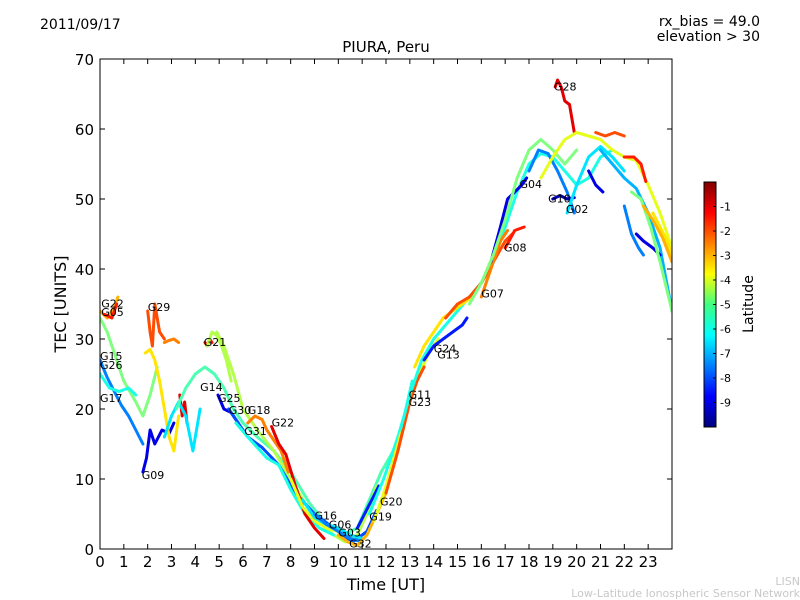 This screenshot has width=800, height=600. What do you see at coordinates (559, 199) in the screenshot?
I see `satellite-label: G10` at bounding box center [559, 199].